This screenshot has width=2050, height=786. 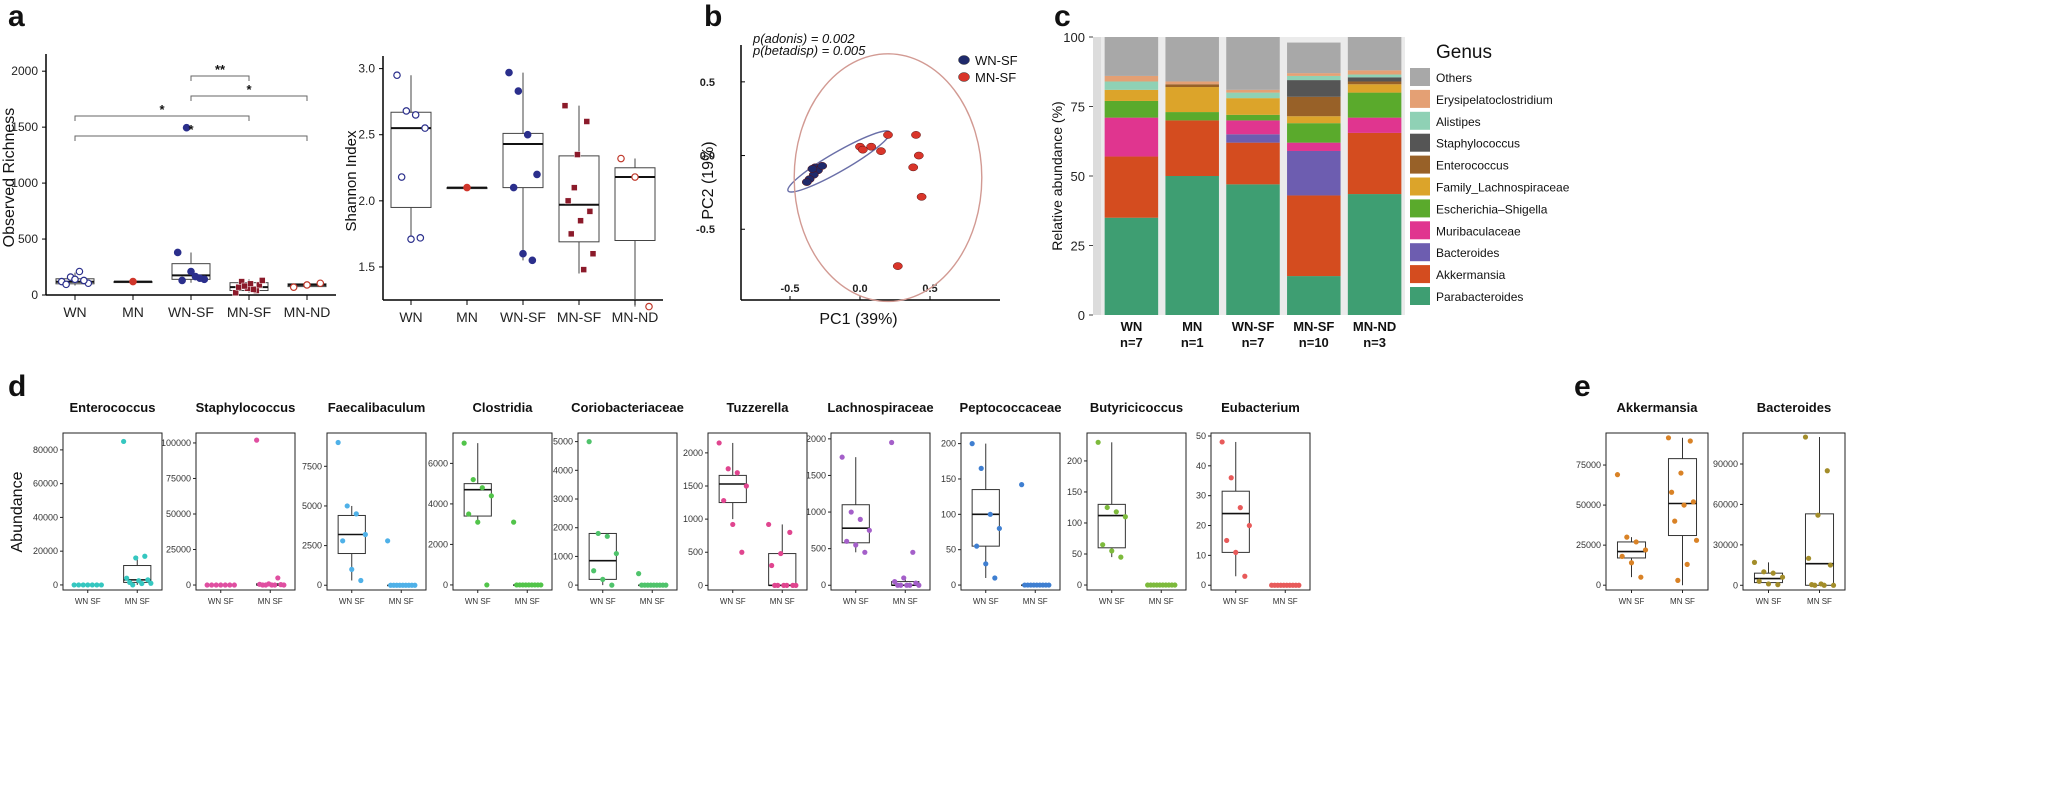 What do you see at coordinates (881, 151) in the screenshot?
I see `scatter-point-MN-SF` at bounding box center [881, 151].